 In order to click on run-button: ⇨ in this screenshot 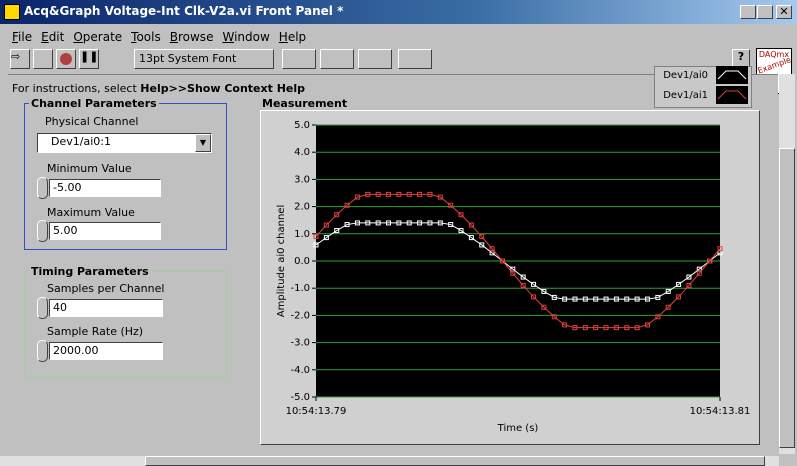, I will do `click(20, 59)`.